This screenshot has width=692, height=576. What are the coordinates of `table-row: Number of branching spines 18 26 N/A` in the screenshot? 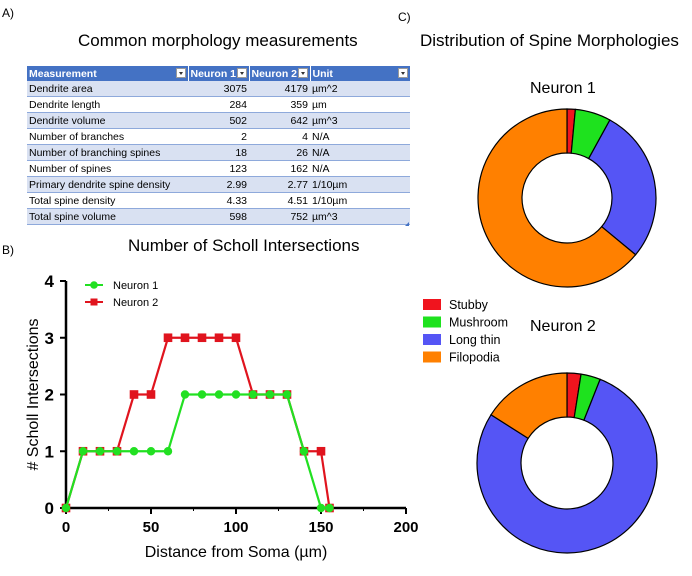 It's located at (218, 152).